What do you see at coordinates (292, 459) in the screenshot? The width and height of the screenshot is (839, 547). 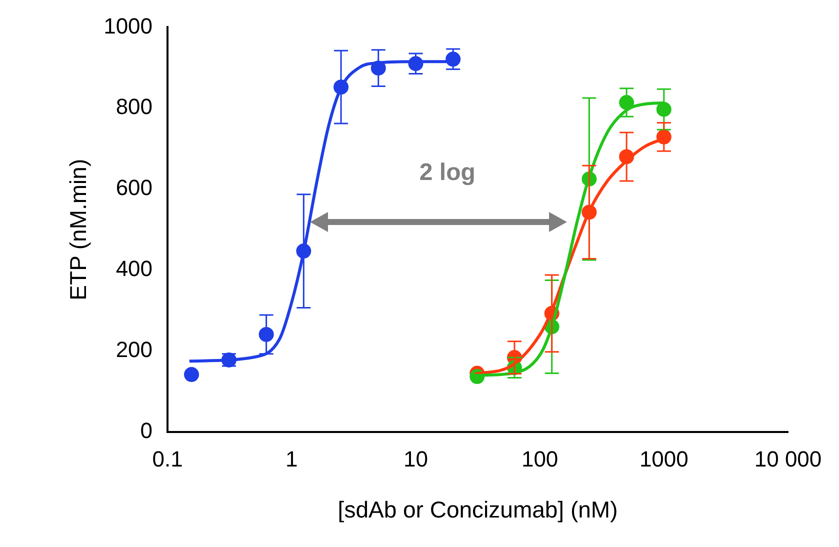 I see `x-tick-label: 1` at bounding box center [292, 459].